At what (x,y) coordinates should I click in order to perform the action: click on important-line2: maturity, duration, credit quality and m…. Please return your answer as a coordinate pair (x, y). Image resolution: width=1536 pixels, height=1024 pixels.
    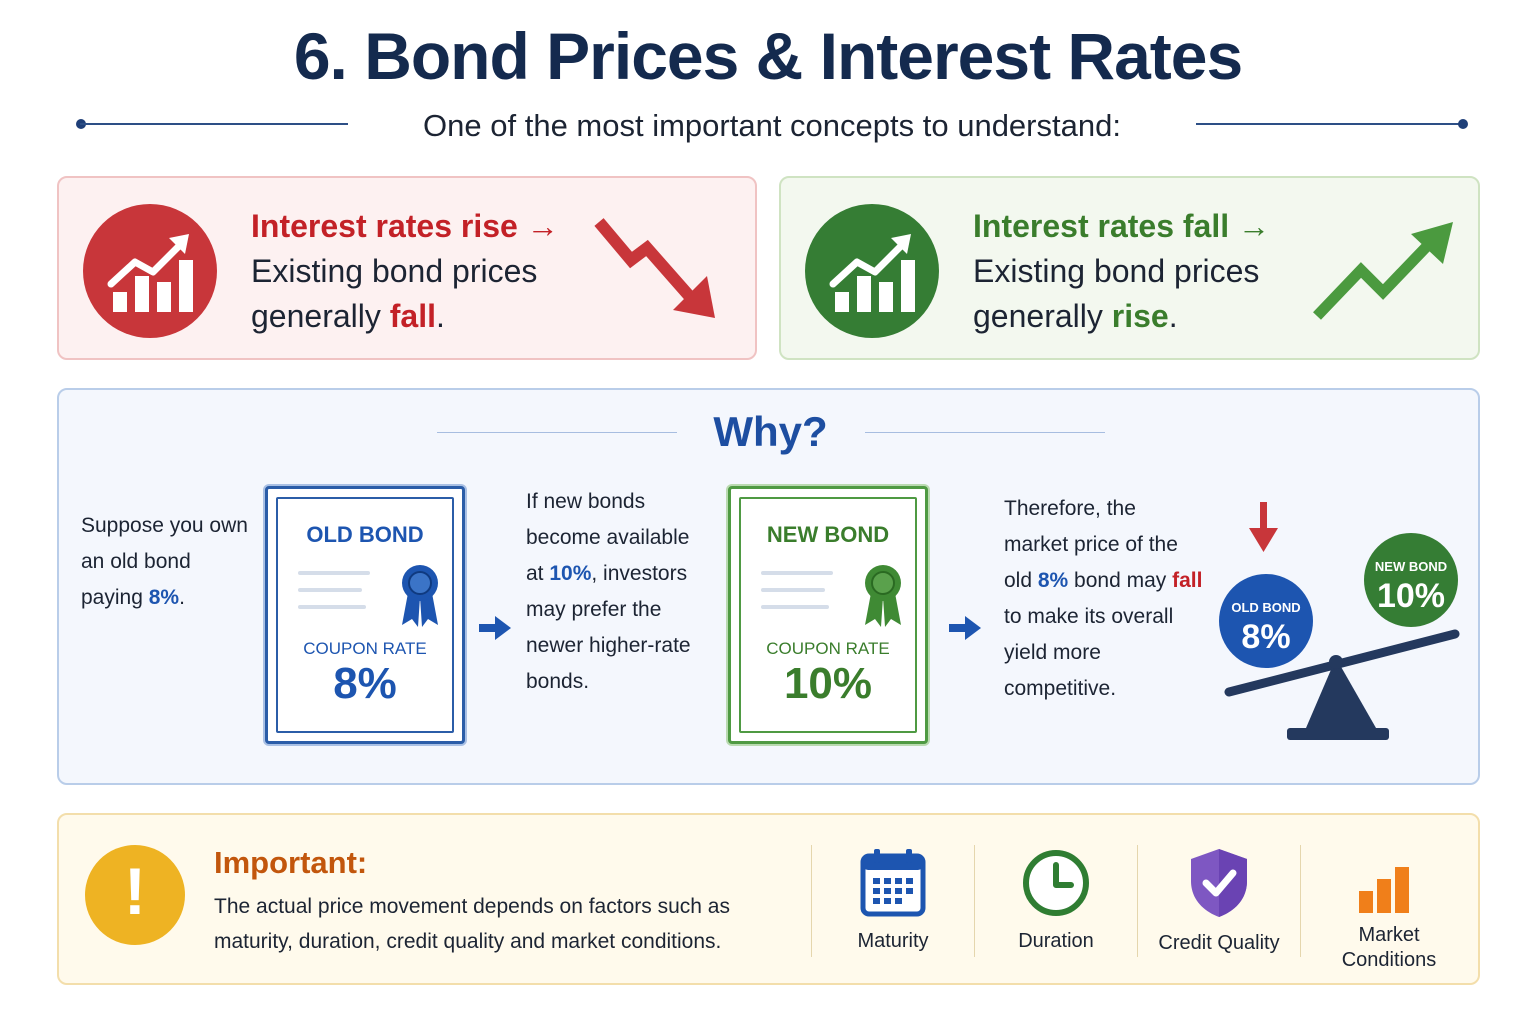
    Looking at the image, I should click on (468, 941).